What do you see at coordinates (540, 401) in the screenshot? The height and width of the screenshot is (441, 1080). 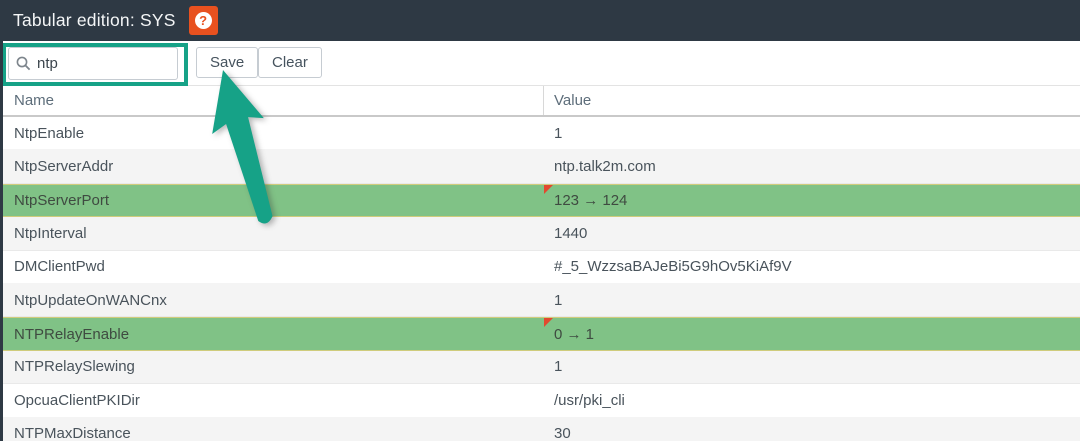 I see `table-row: OpcuaClientPKIDir /usr/pki_cli` at bounding box center [540, 401].